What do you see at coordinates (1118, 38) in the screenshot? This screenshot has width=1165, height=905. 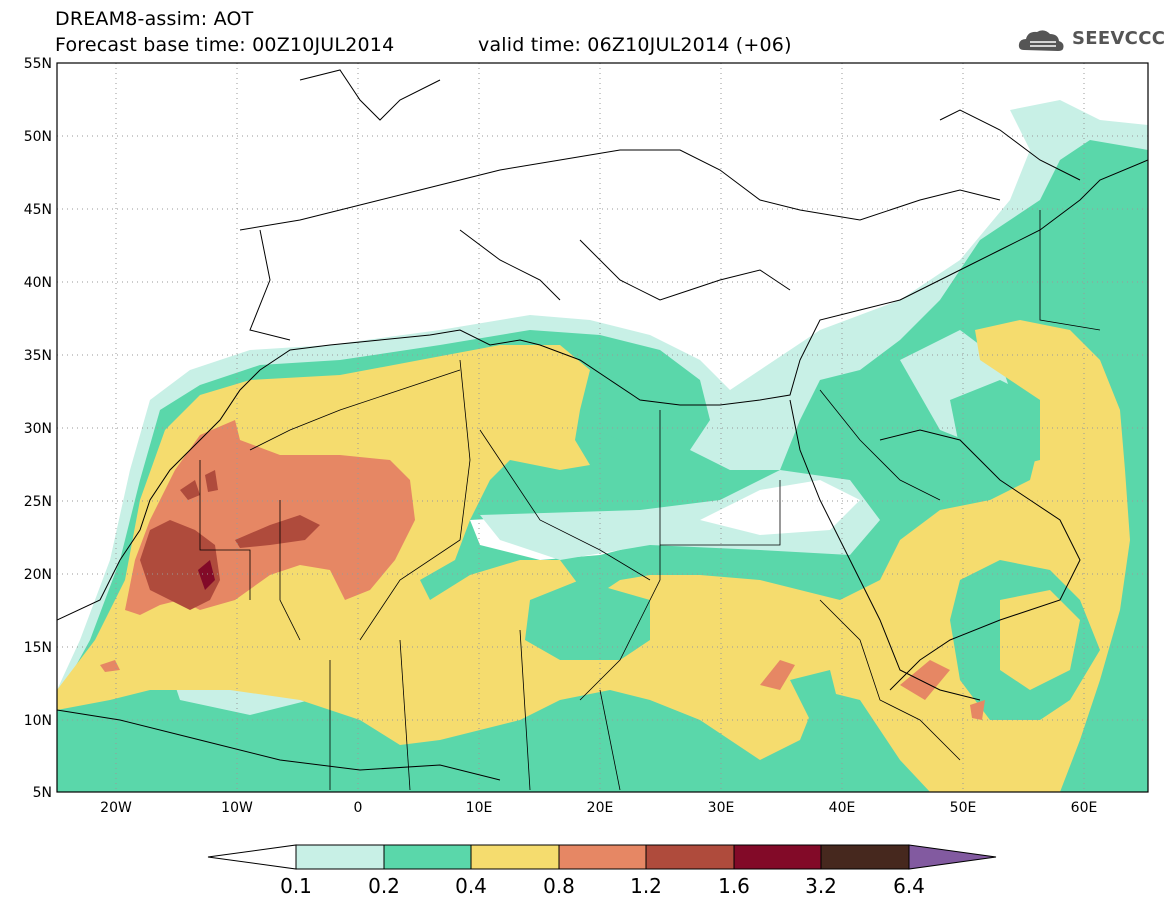 I see `logo-text: SEEVCCC` at bounding box center [1118, 38].